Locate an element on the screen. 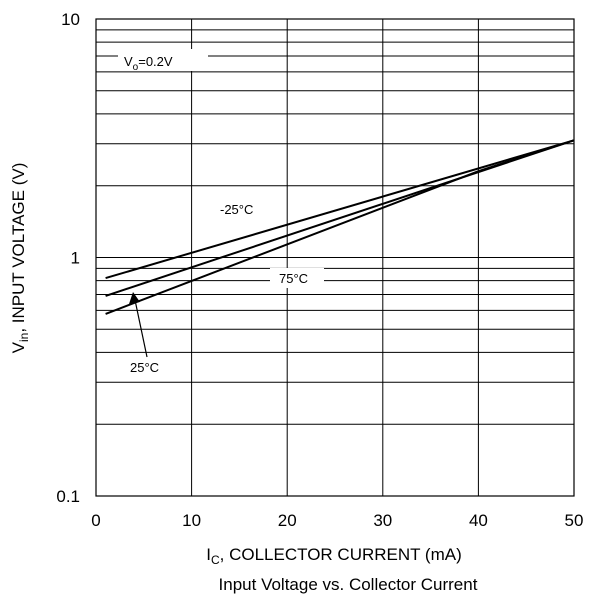 This screenshot has height=600, width=592. arrow-25-line is located at coordinates (141, 328).